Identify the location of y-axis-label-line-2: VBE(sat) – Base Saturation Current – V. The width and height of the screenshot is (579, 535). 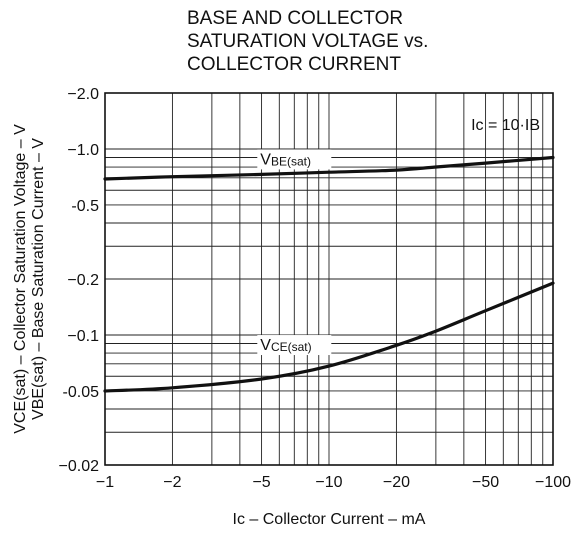
(38, 279).